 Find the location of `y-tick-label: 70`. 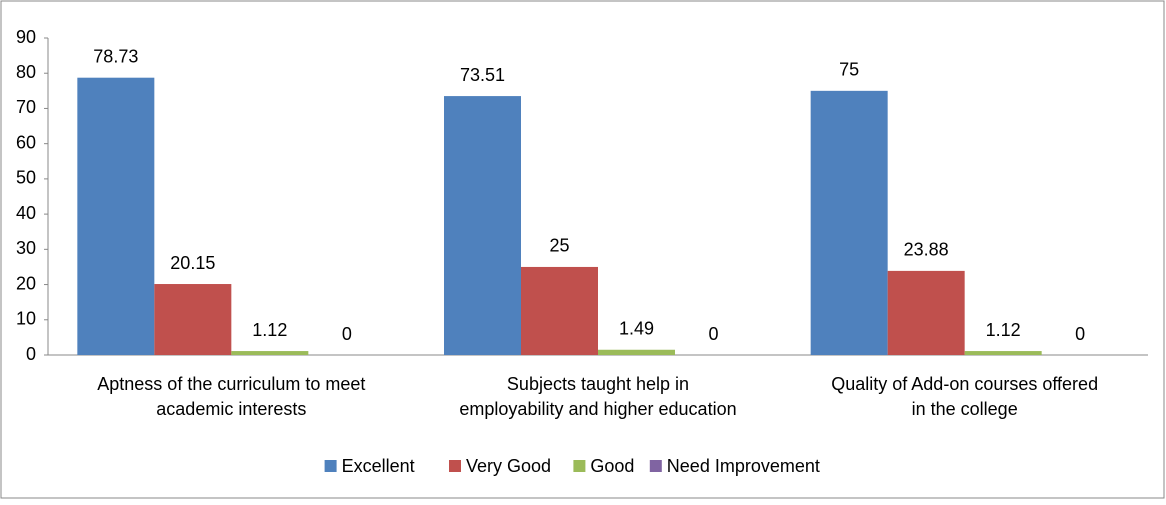

y-tick-label: 70 is located at coordinates (26, 107).